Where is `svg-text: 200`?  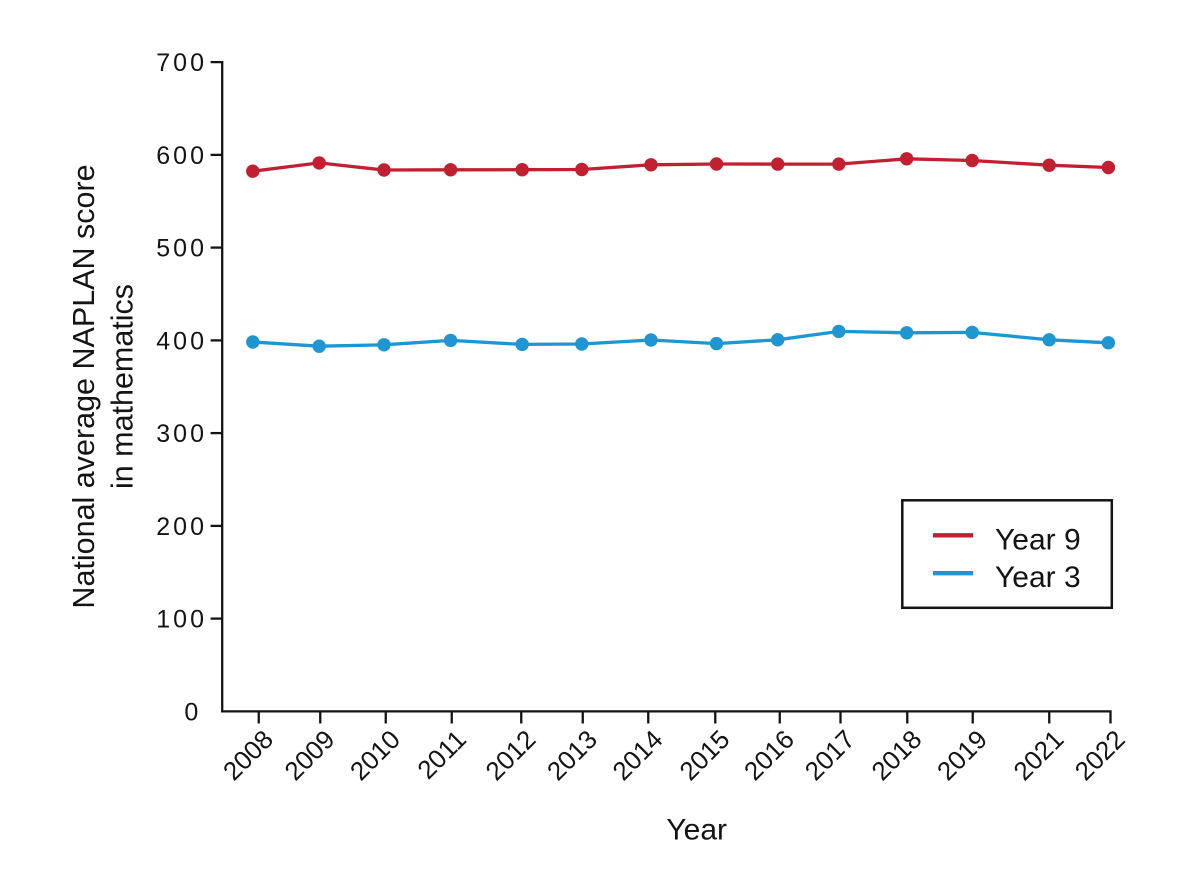 svg-text: 200 is located at coordinates (181, 527).